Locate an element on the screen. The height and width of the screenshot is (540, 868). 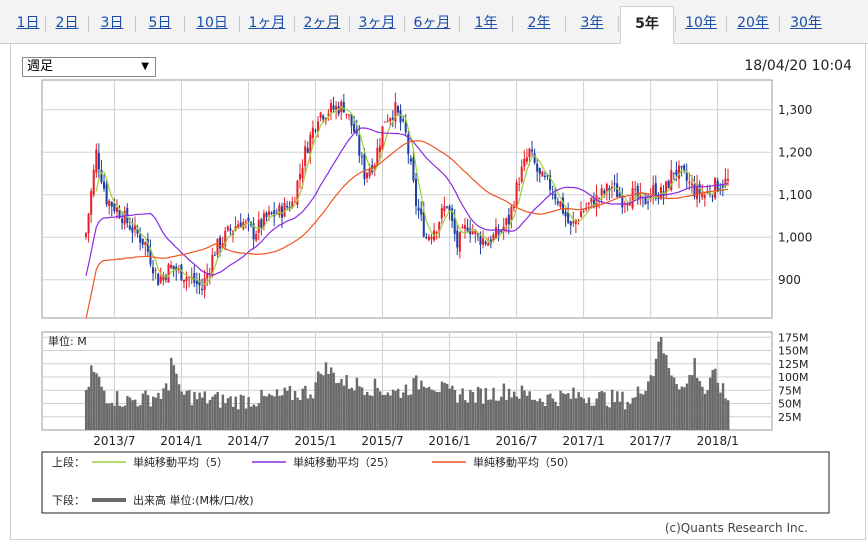
tab-period-12: 5年 is located at coordinates (647, 25).